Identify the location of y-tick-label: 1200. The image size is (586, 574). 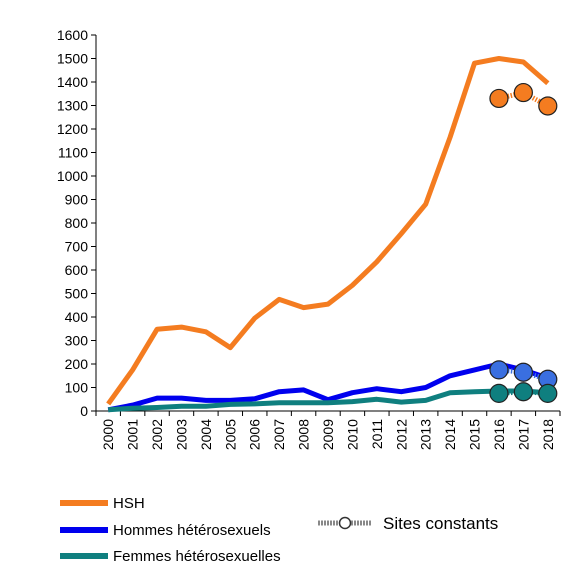
(72, 129).